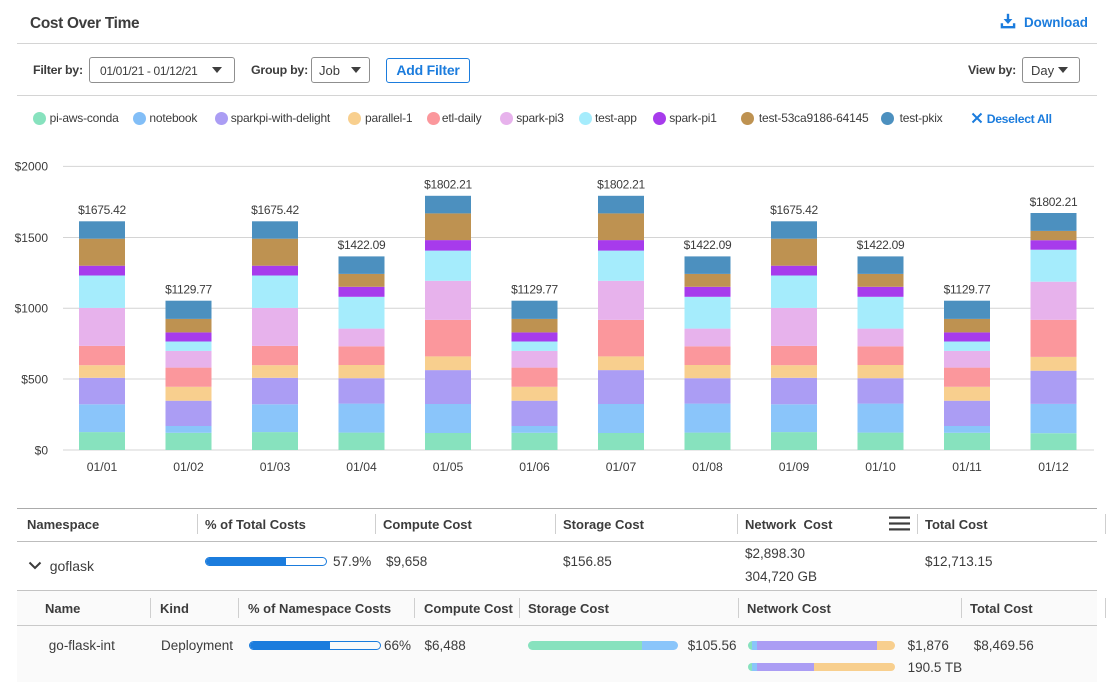 This screenshot has width=1112, height=682. I want to click on svg-text: $2000, so click(32, 167).